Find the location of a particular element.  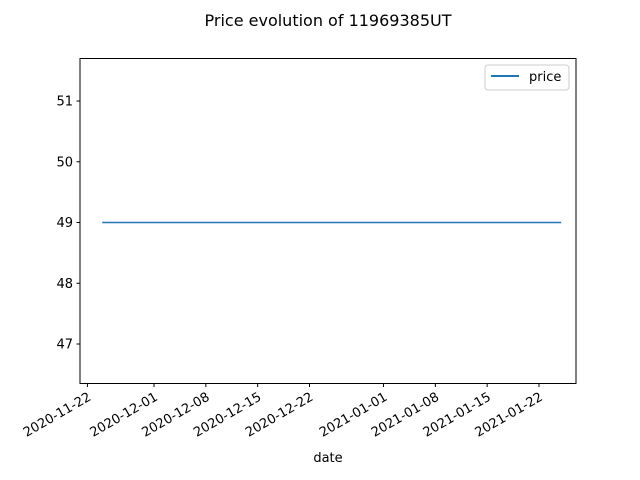

legend: price is located at coordinates (527, 77).